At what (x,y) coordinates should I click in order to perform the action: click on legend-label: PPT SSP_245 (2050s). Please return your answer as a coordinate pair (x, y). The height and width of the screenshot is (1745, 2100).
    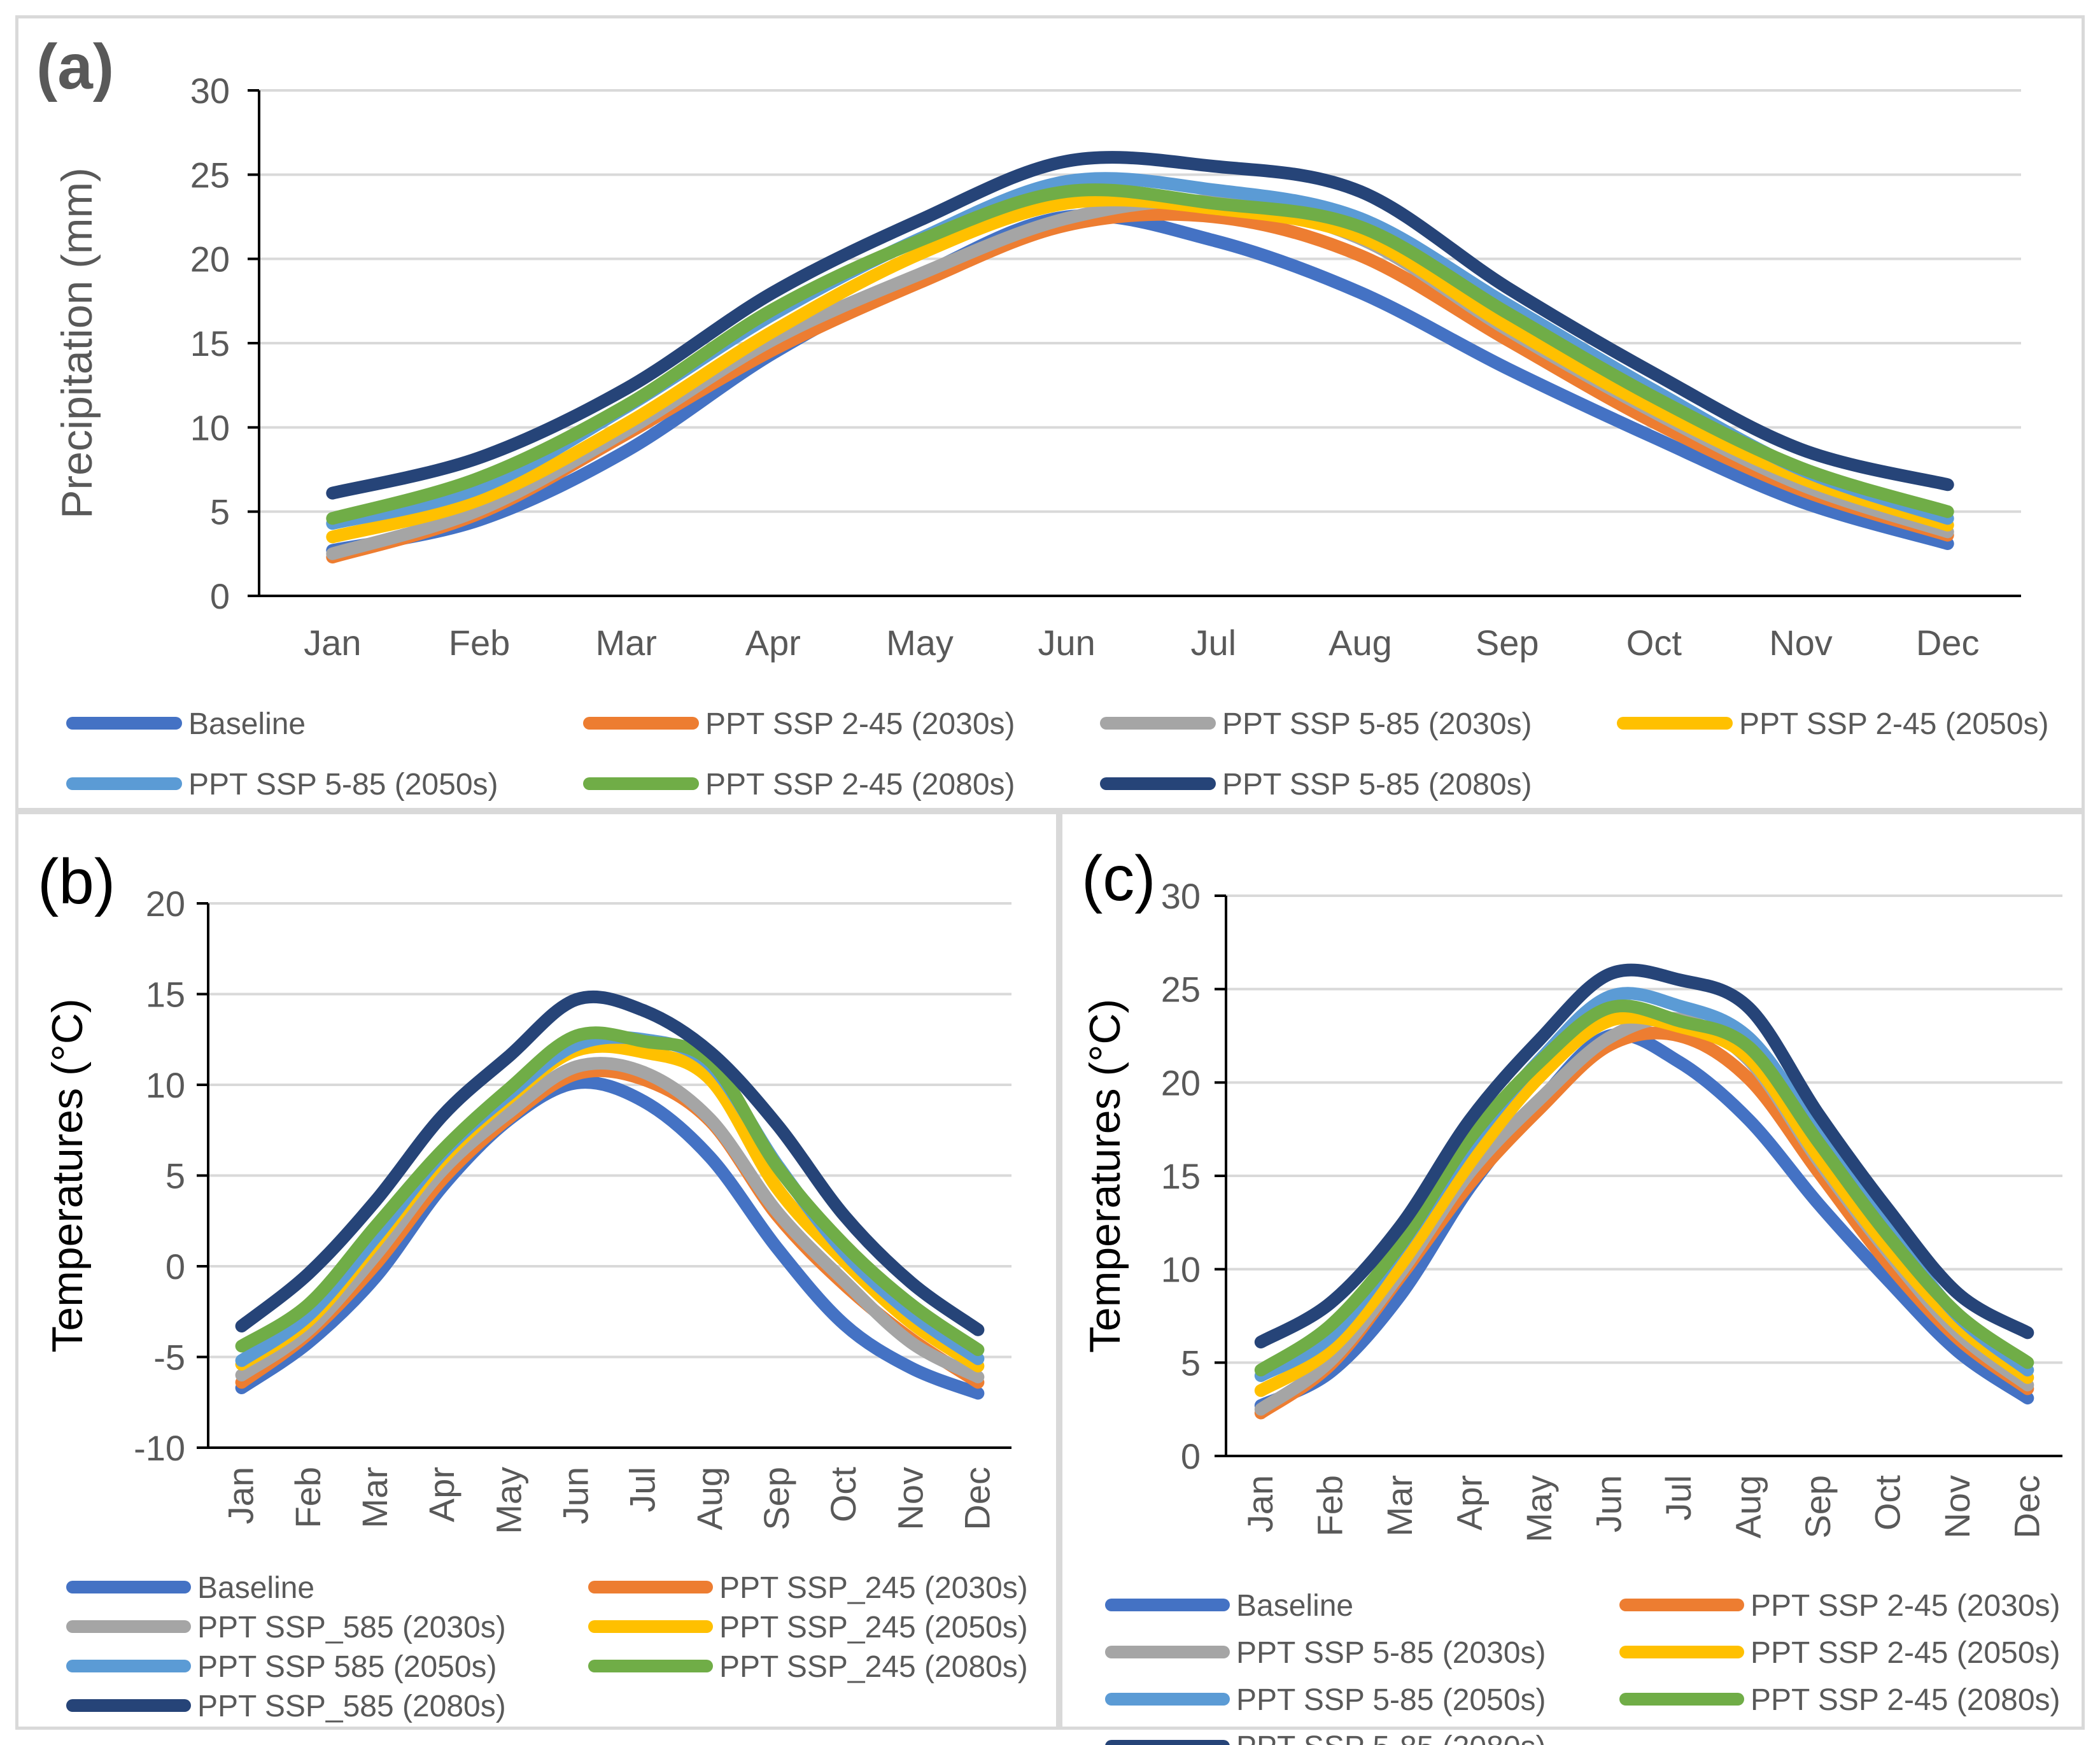
    Looking at the image, I should click on (873, 1627).